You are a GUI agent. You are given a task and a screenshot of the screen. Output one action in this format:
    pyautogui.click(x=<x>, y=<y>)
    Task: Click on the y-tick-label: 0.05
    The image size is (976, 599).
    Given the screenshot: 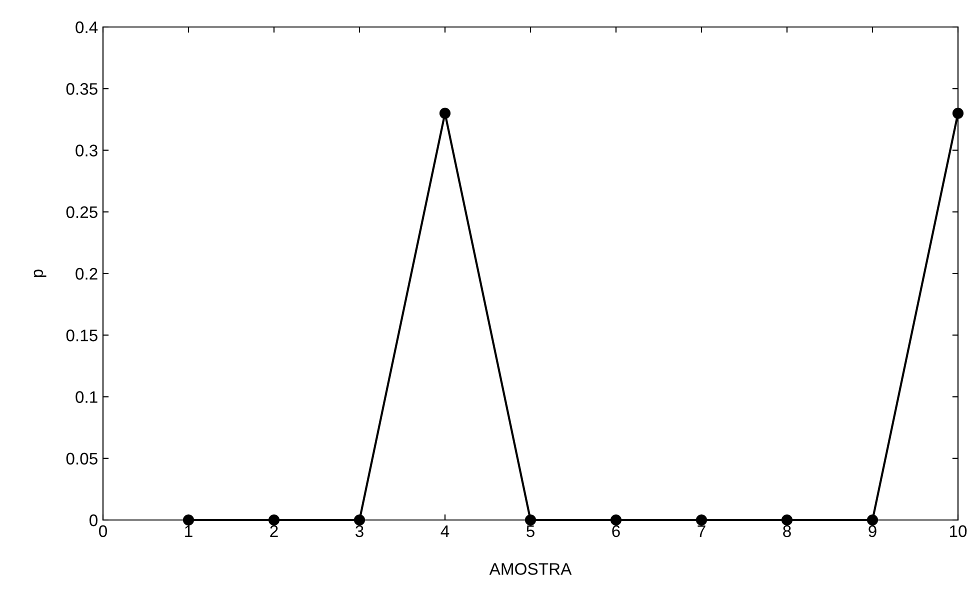 What is the action you would take?
    pyautogui.click(x=82, y=458)
    